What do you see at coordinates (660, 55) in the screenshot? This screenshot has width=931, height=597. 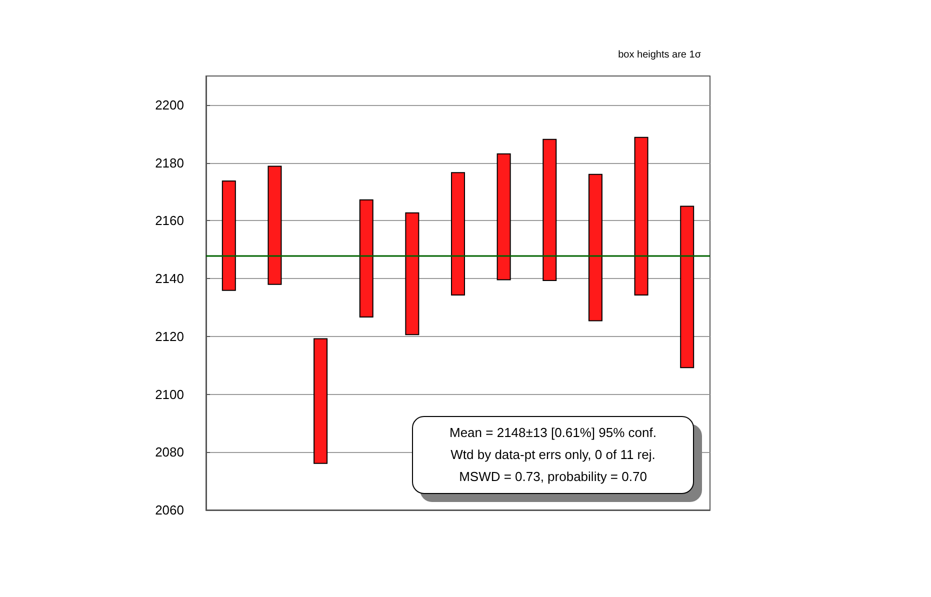 I see `text: box heights are 1σ` at bounding box center [660, 55].